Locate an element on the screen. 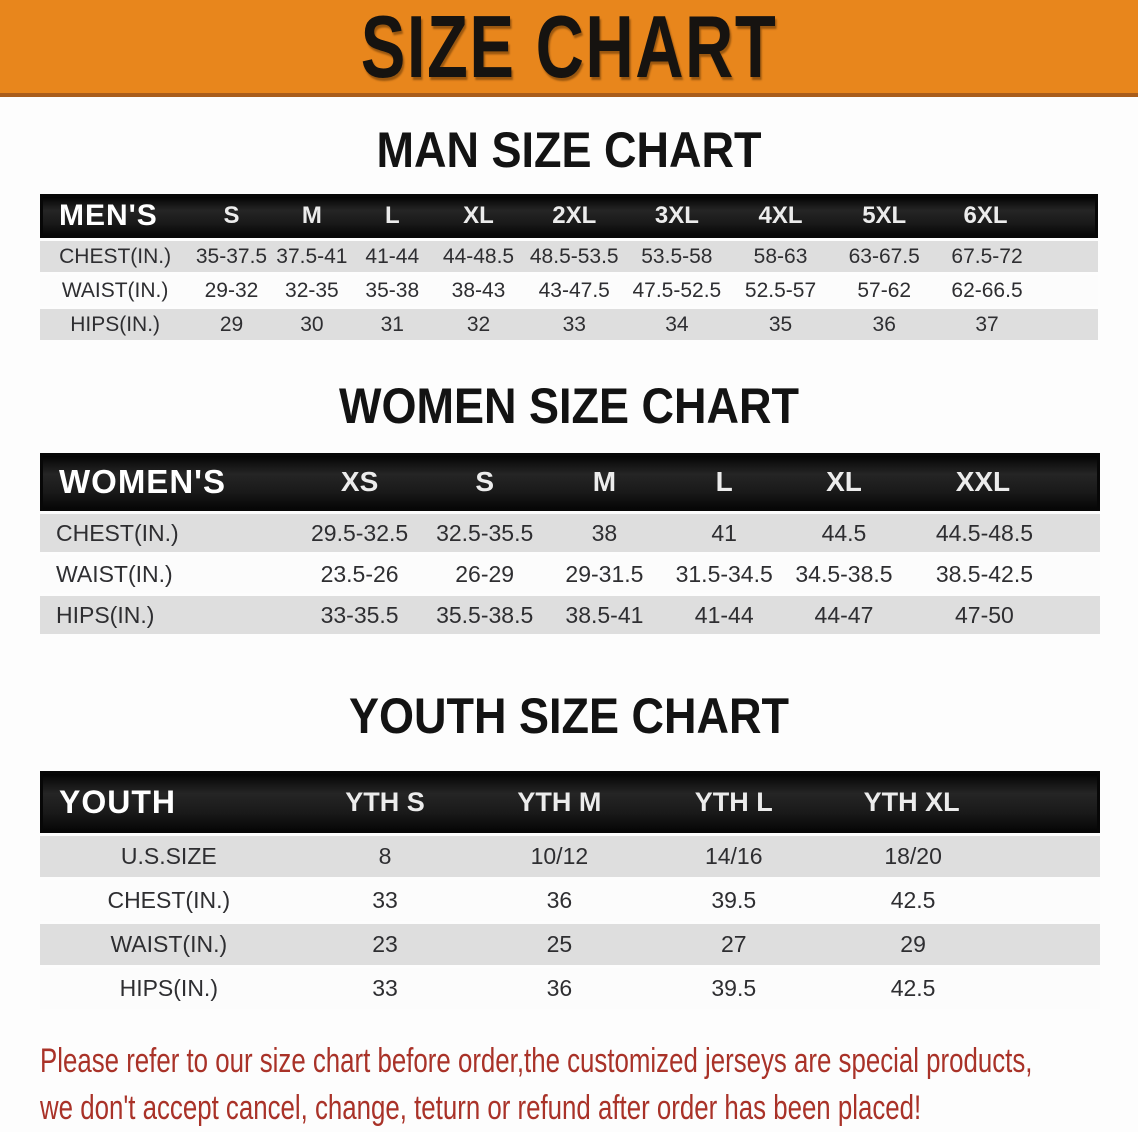  size-value: 34.5-38.5 is located at coordinates (844, 574).